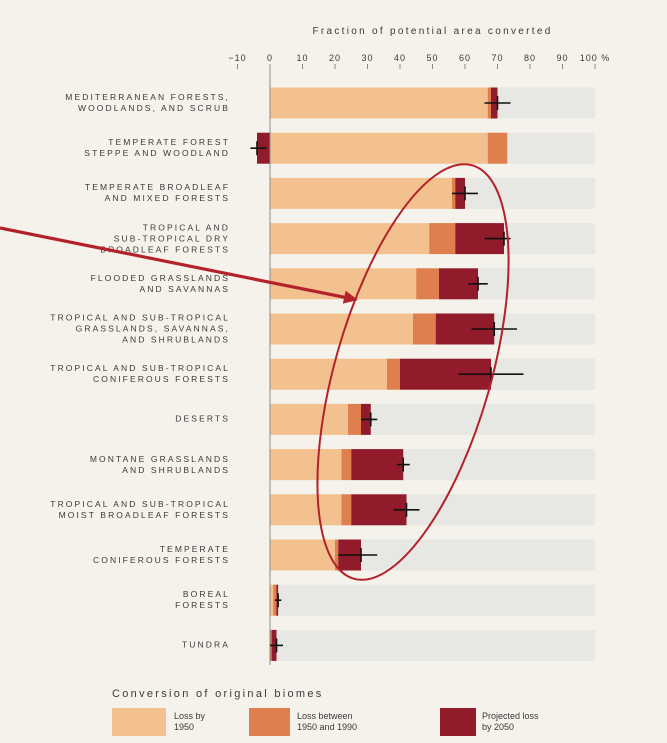  I want to click on legend-label-loss-by-1950: Loss by 1950, so click(190, 721).